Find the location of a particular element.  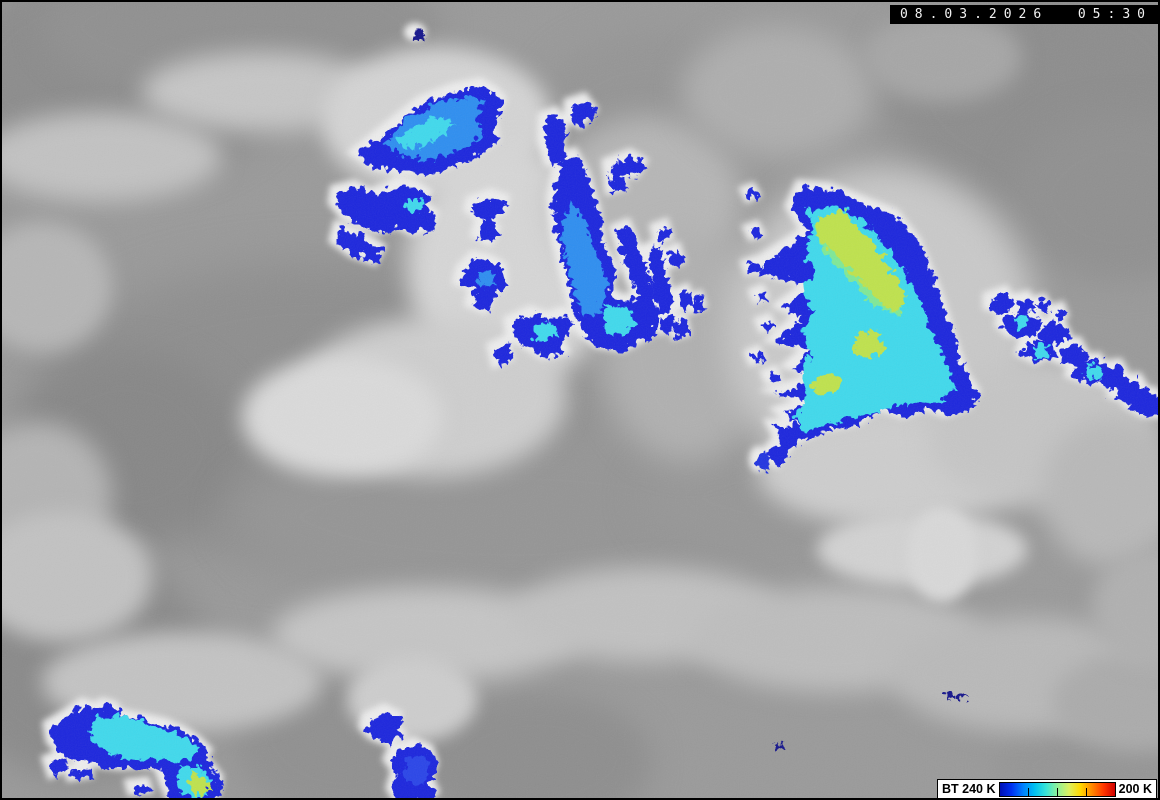

timestamp-overlay: 08.03.2026 05:30 is located at coordinates (1023, 14).